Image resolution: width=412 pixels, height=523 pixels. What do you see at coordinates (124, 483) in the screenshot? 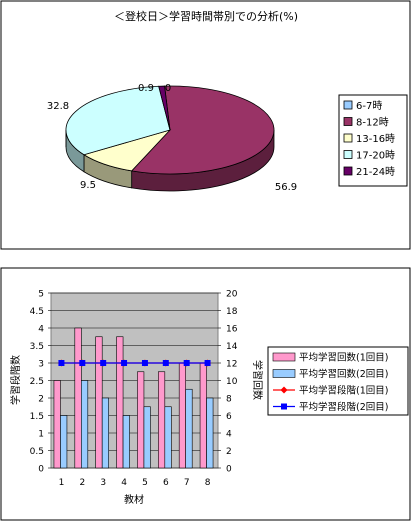
I see `x-tick-label: 4` at bounding box center [124, 483].